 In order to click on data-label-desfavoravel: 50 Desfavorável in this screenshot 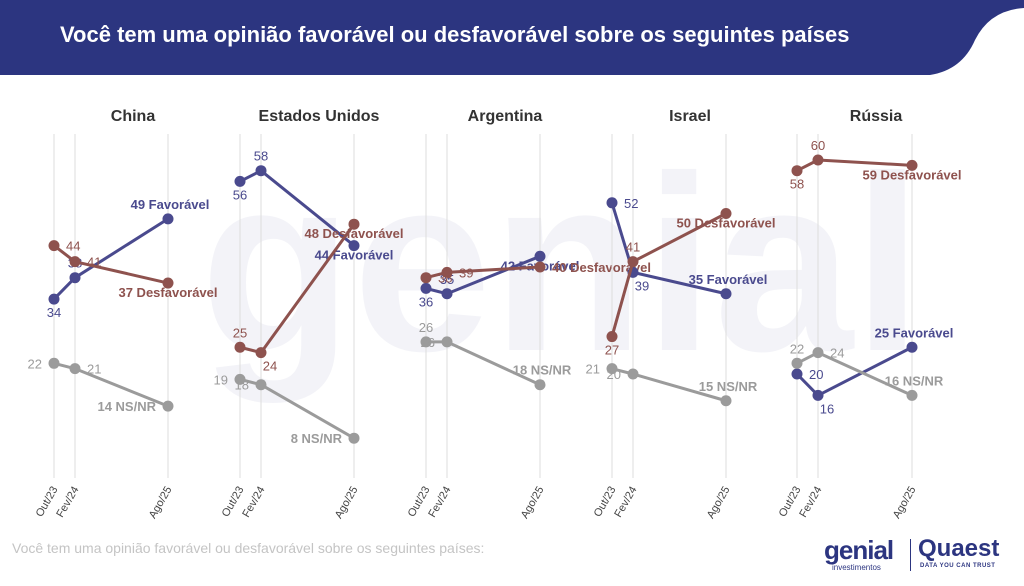, I will do `click(725, 223)`.